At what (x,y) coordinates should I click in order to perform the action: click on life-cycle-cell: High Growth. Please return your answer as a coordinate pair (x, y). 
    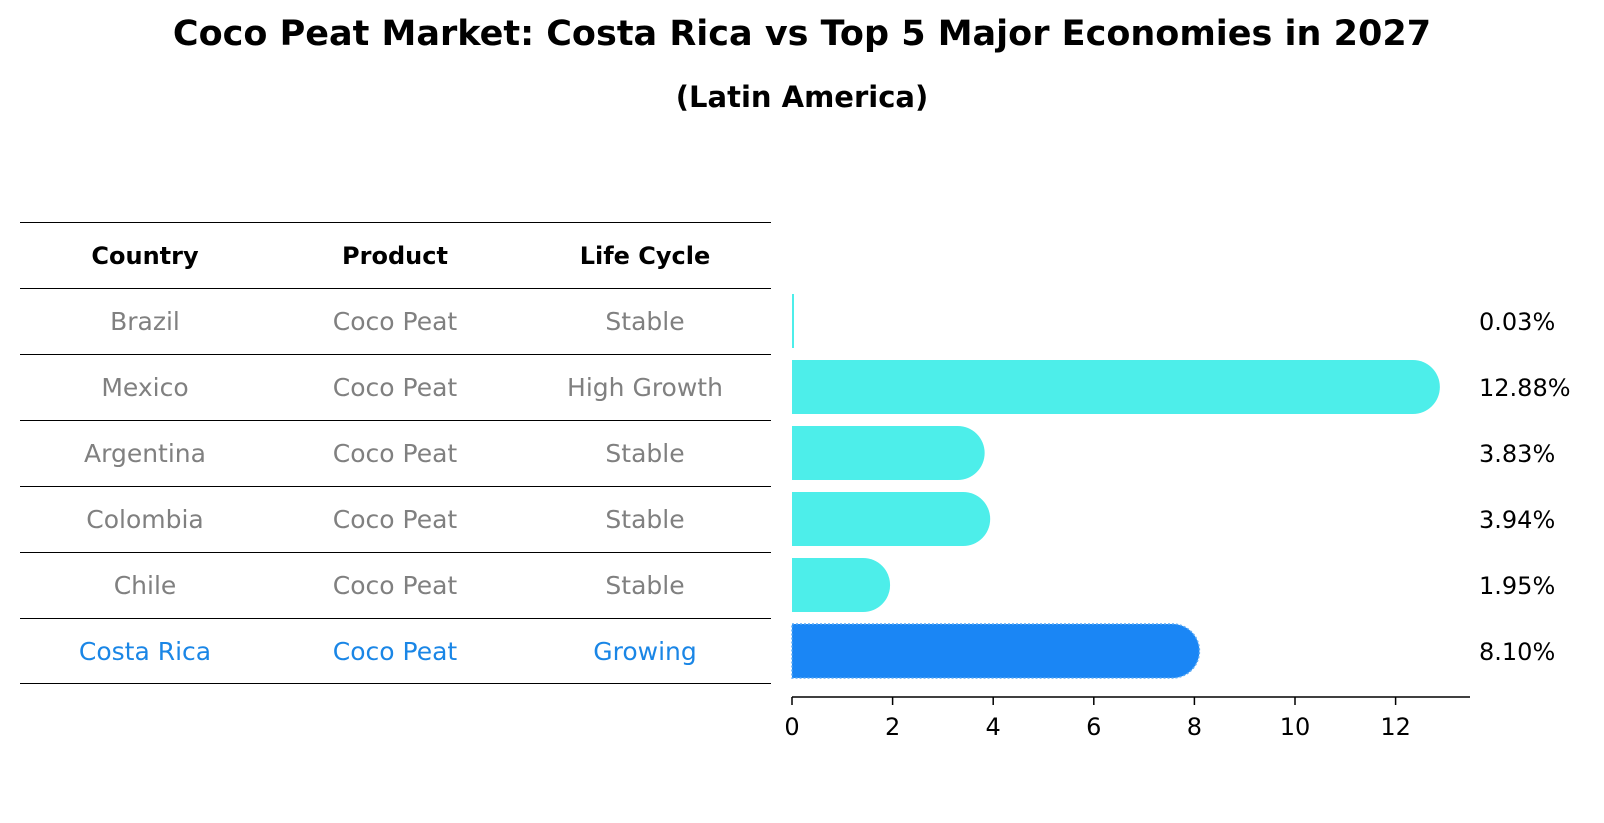
    Looking at the image, I should click on (645, 387).